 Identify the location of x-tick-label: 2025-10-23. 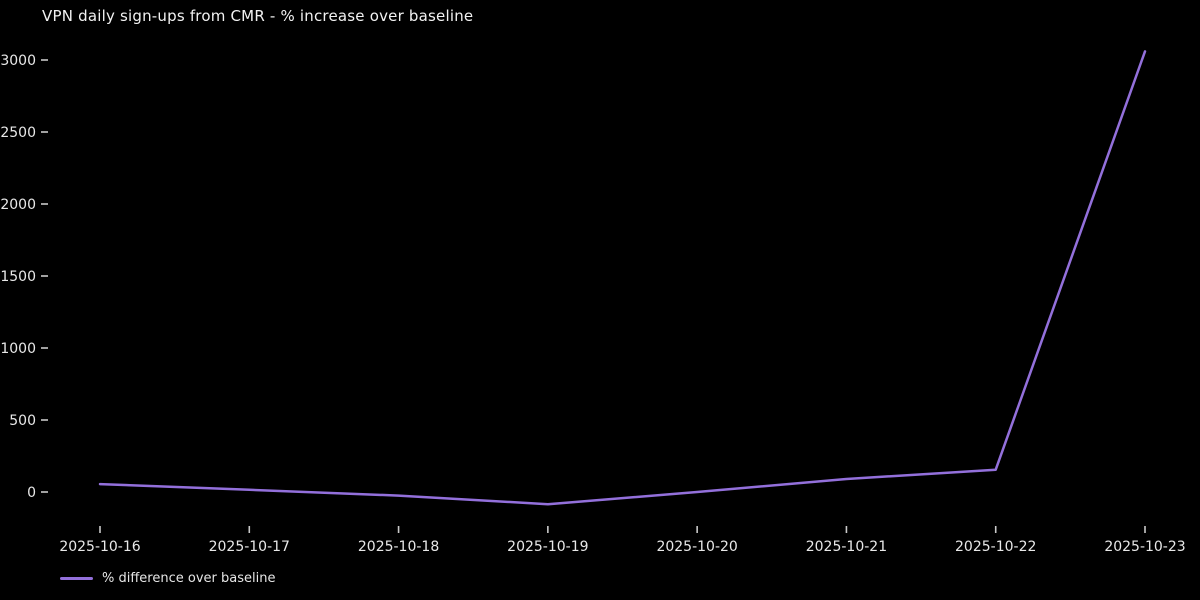
(1144, 547).